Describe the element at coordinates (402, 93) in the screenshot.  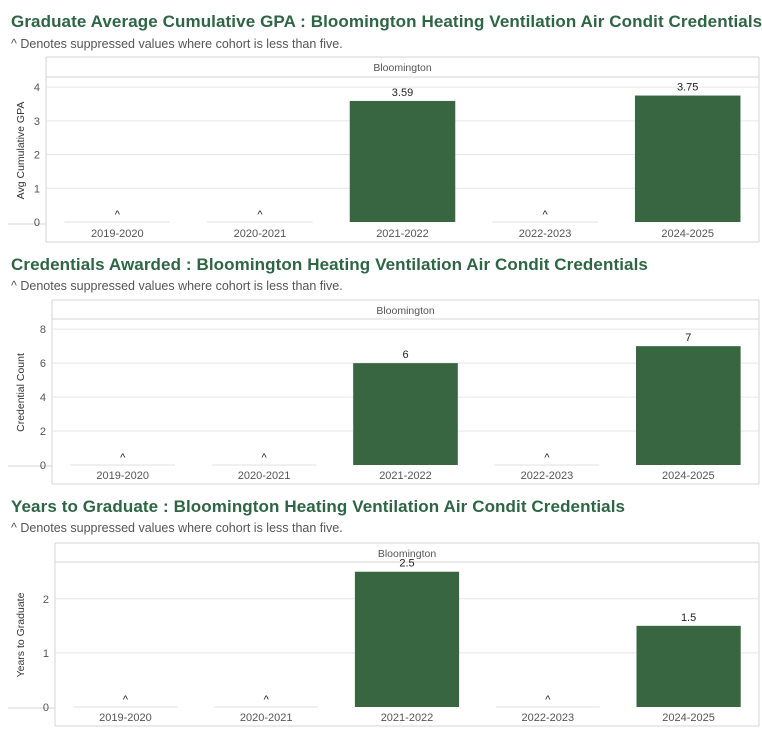
I see `data-label: 3.59` at that location.